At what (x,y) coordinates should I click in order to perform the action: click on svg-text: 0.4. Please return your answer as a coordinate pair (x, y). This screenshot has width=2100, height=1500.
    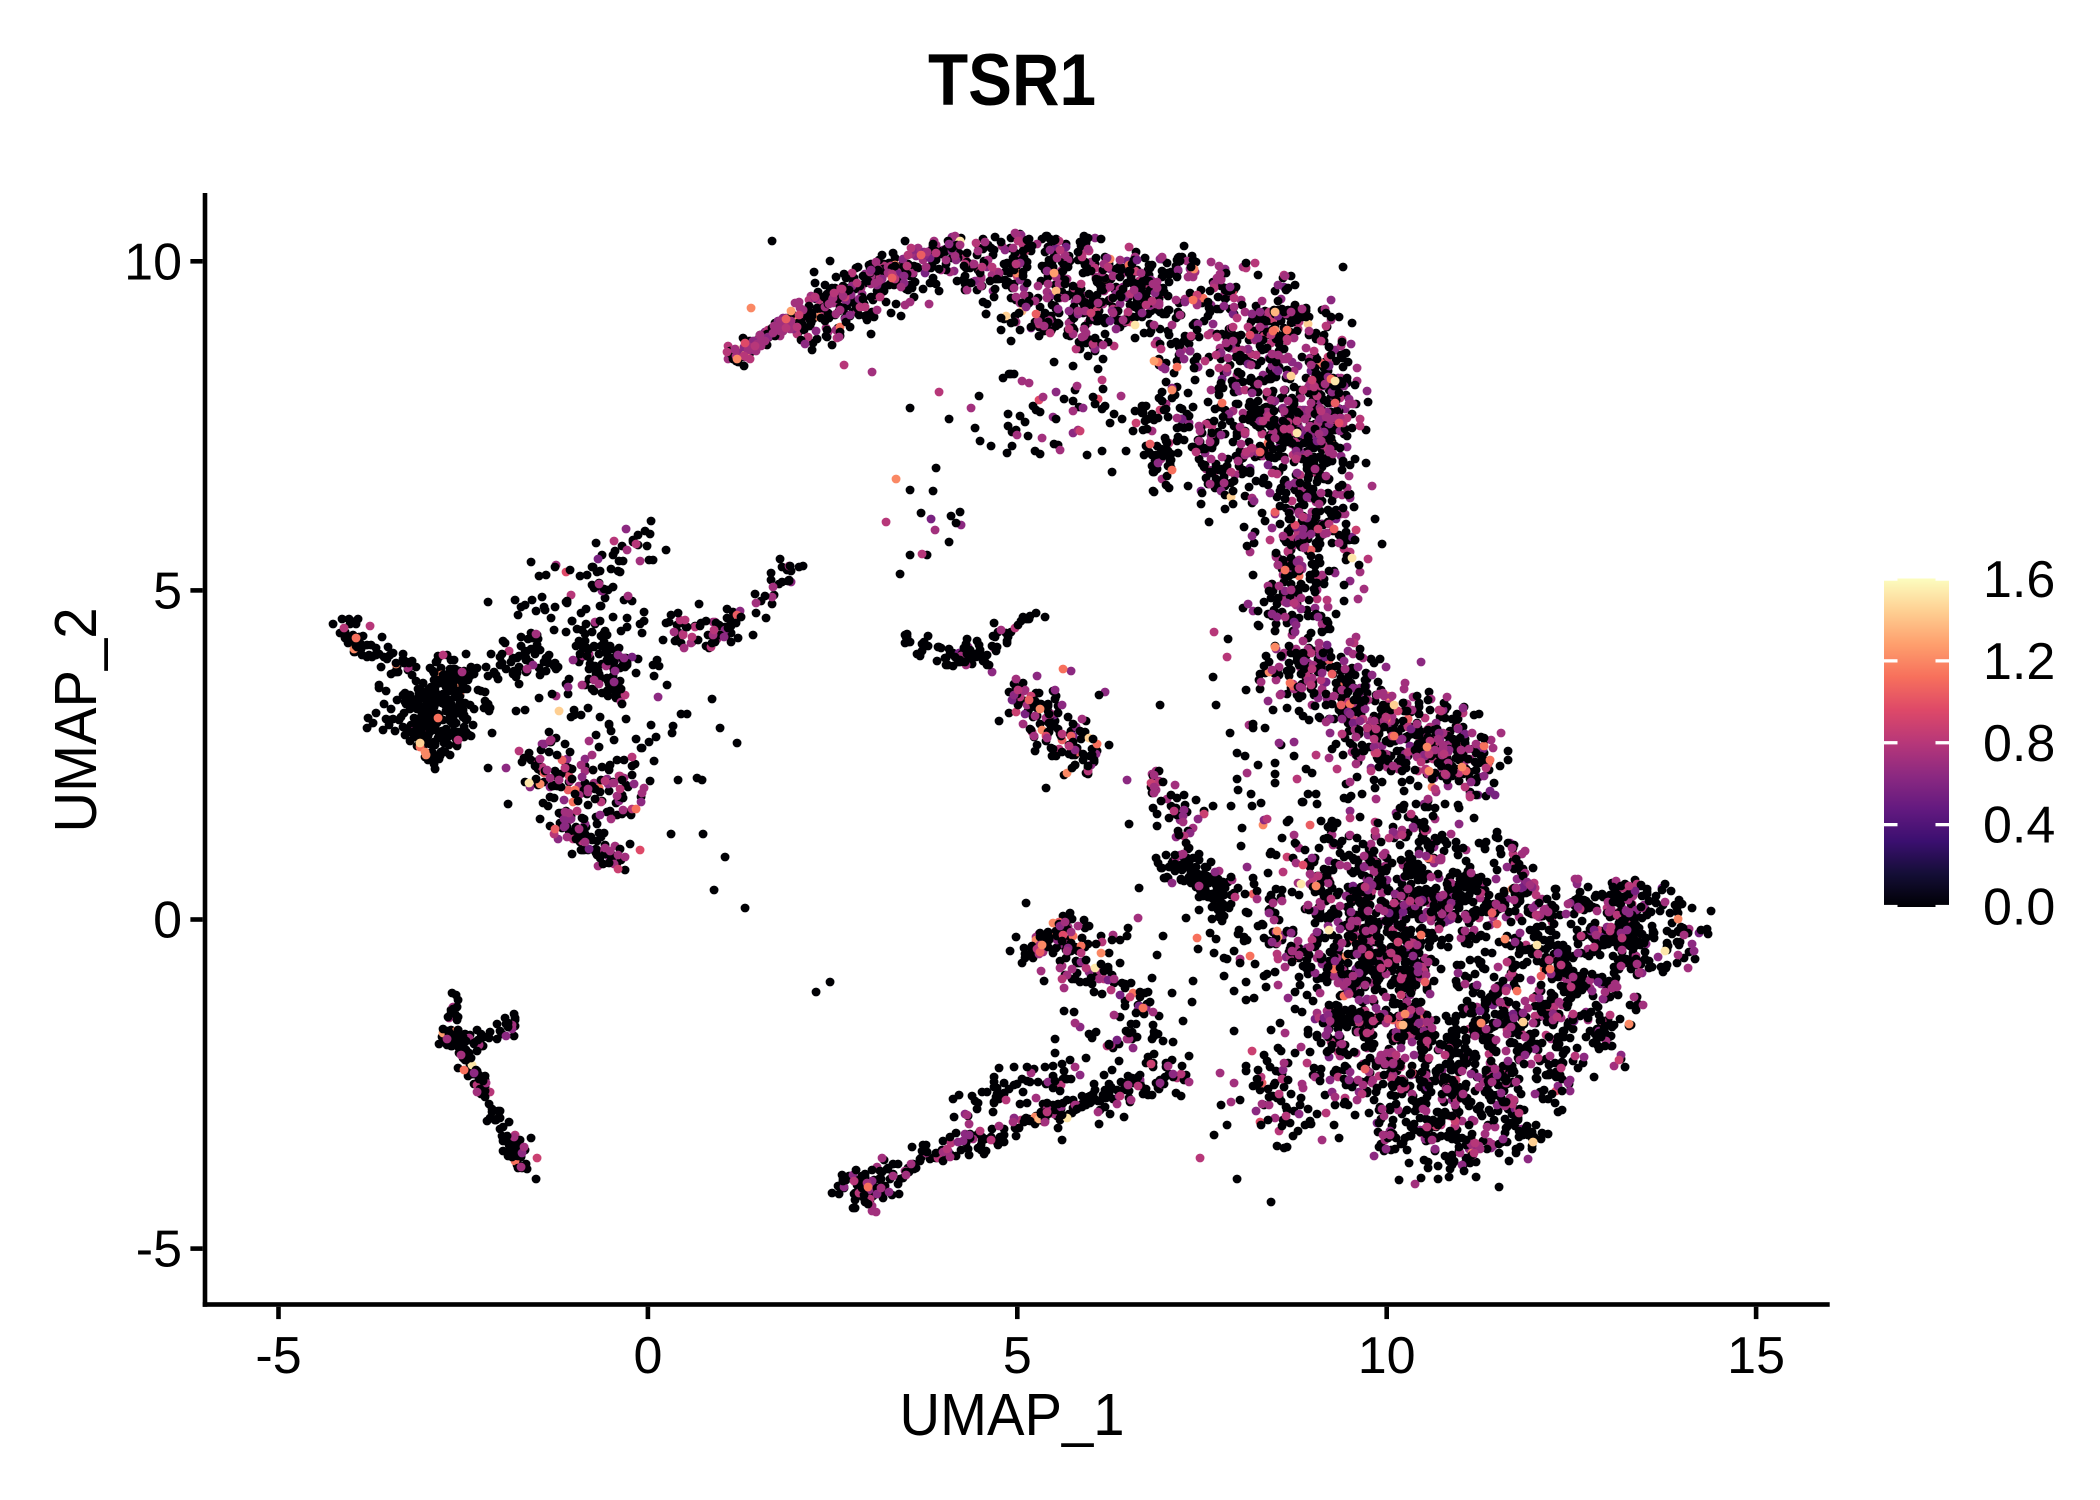
    Looking at the image, I should click on (2019, 826).